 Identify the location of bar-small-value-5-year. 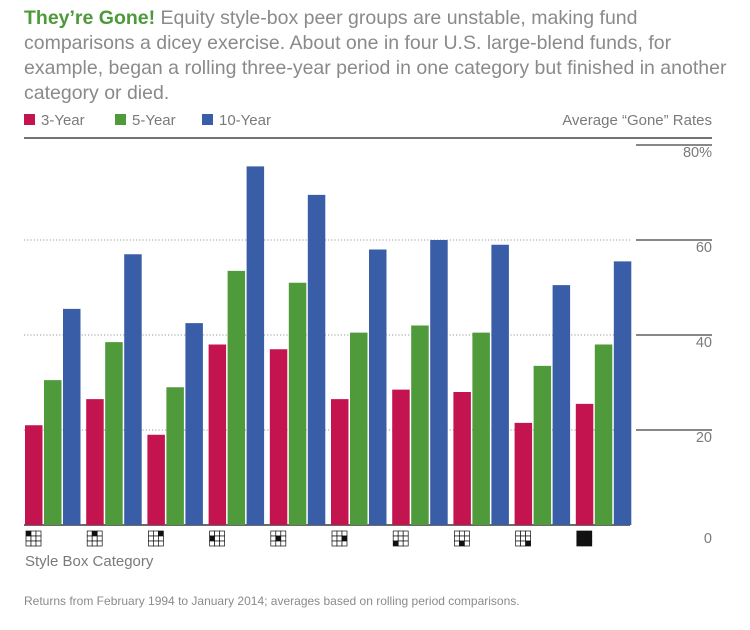
(420, 425).